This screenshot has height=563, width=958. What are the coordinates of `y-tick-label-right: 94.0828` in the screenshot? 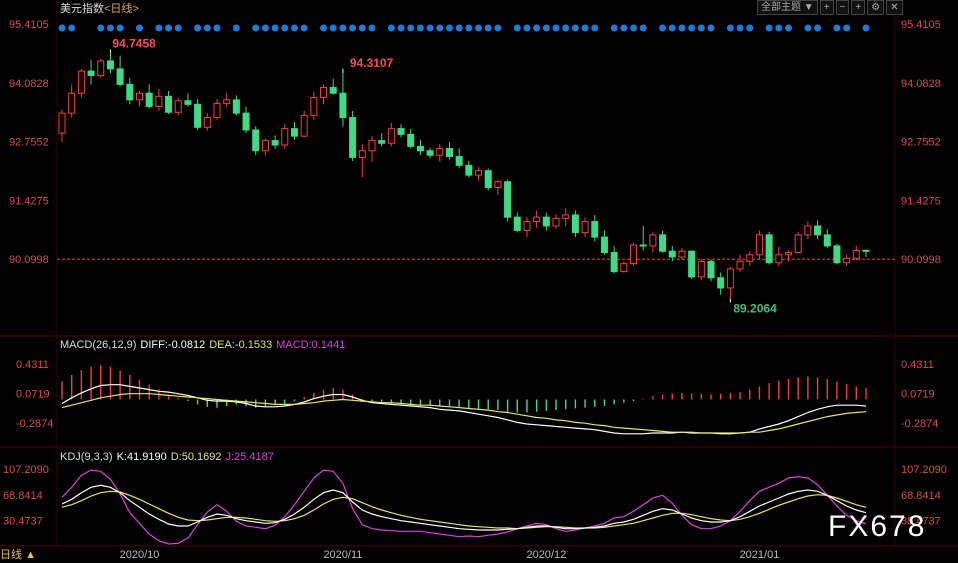 It's located at (921, 84).